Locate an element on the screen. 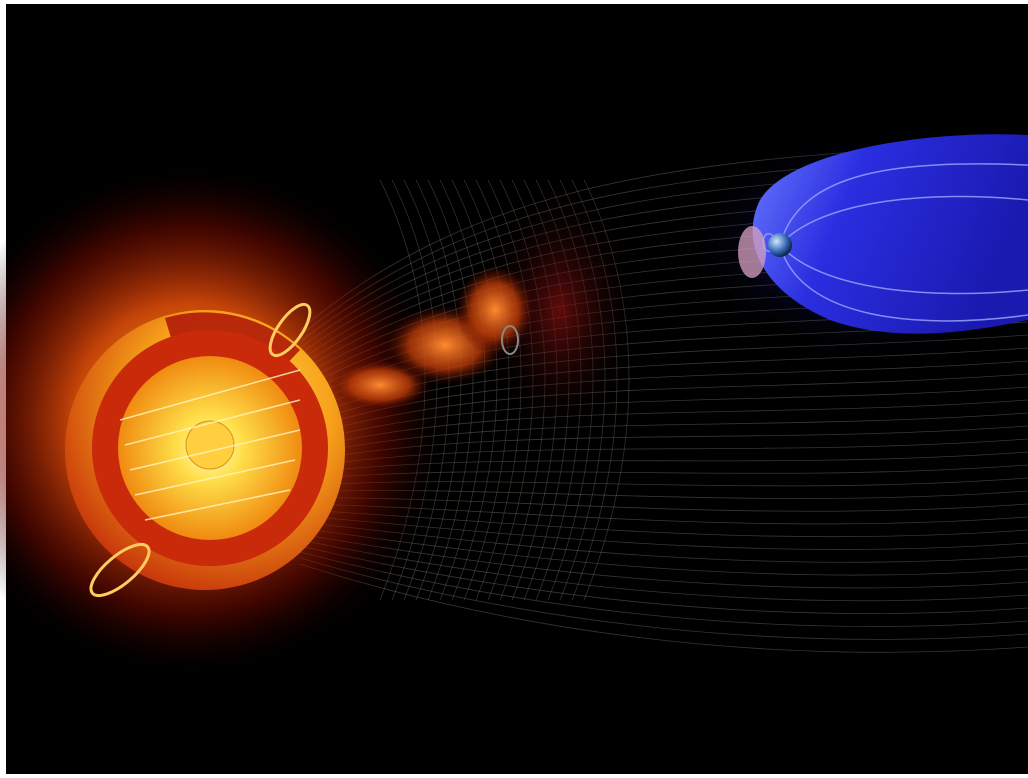 The height and width of the screenshot is (778, 1028). magnetosphere-lines is located at coordinates (895, 242).